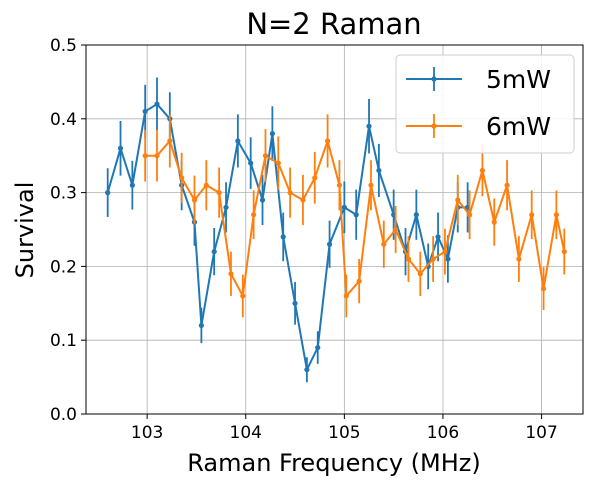  Describe the element at coordinates (344, 433) in the screenshot. I see `x-tick-label: 105` at that location.